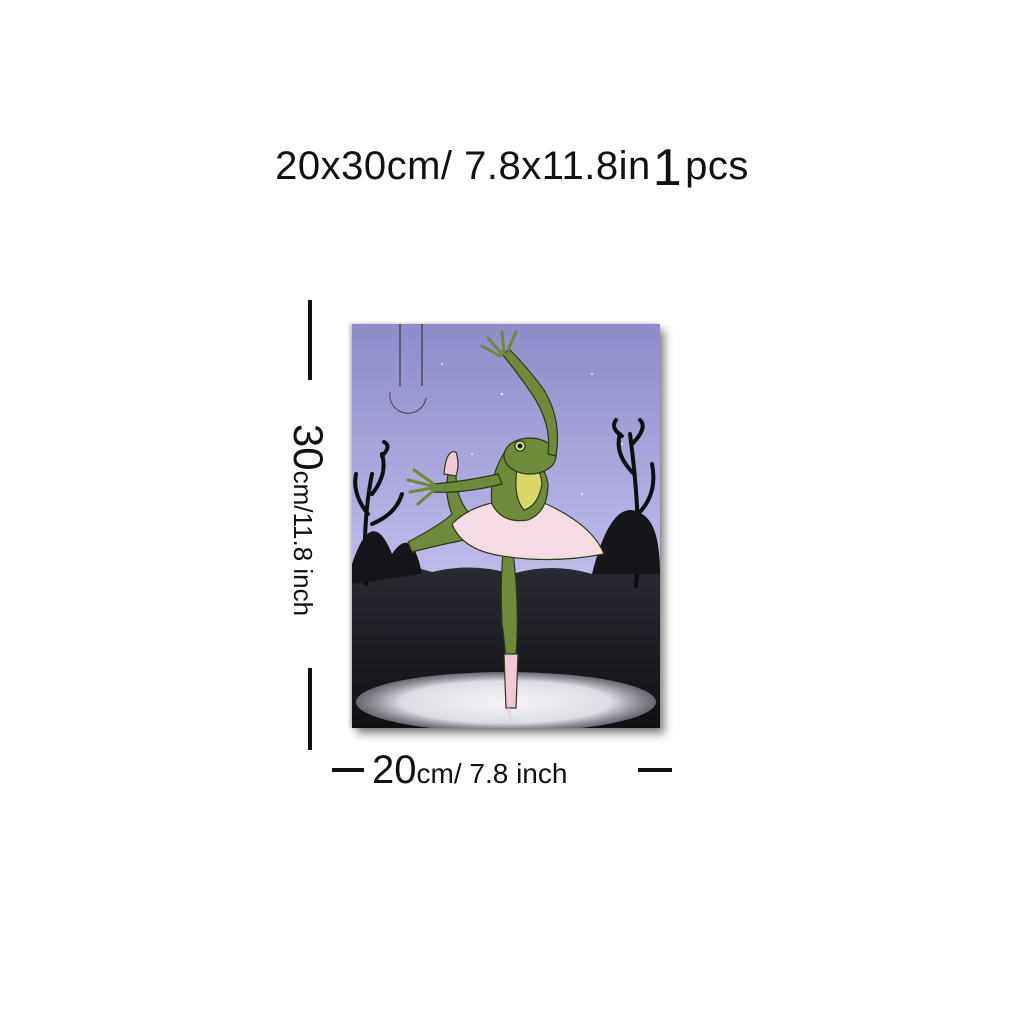  I want to click on quantity-number: 1, so click(667, 168).